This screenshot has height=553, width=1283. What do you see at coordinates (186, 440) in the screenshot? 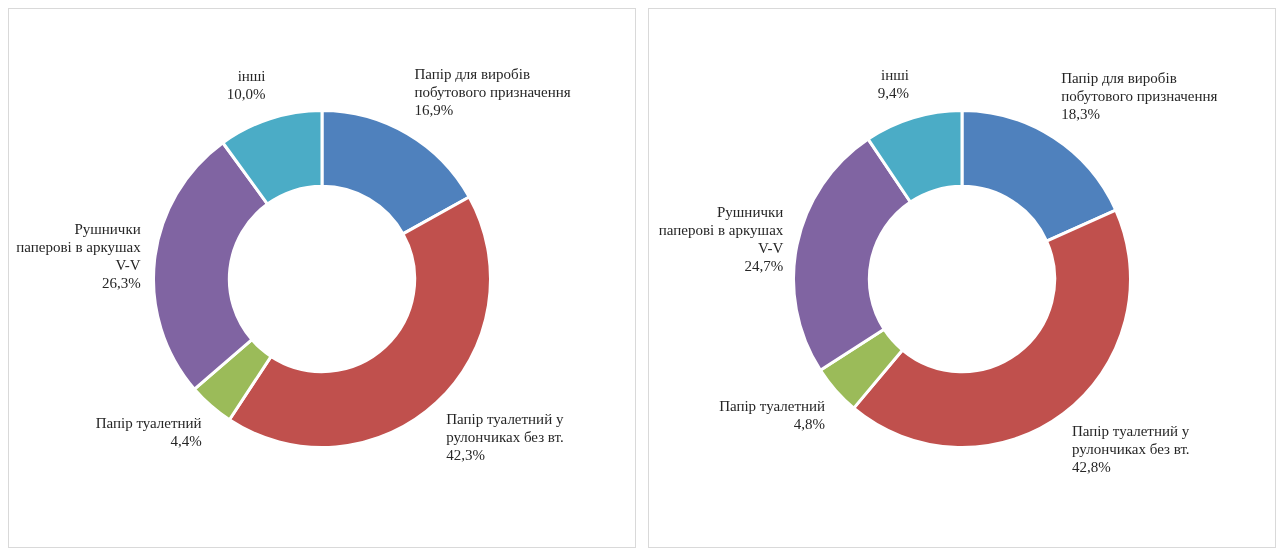
I see `data-label: 4,4%` at bounding box center [186, 440].